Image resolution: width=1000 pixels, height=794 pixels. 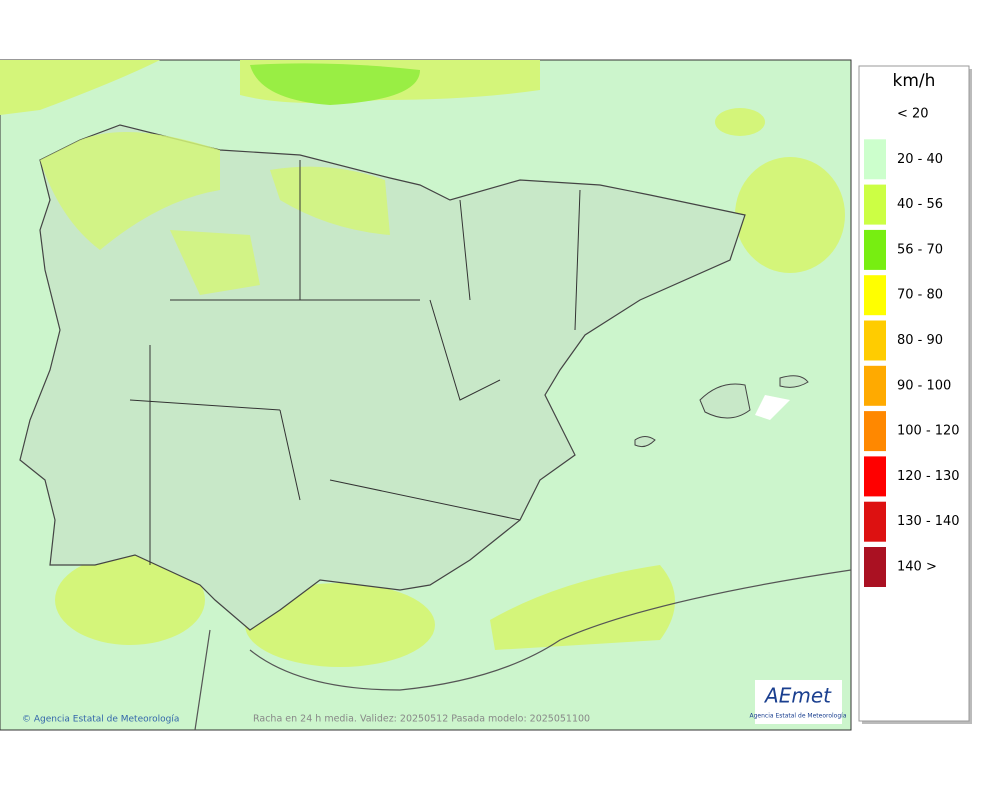 What do you see at coordinates (920, 295) in the screenshot?
I see `legend-label: 70 - 80` at bounding box center [920, 295].